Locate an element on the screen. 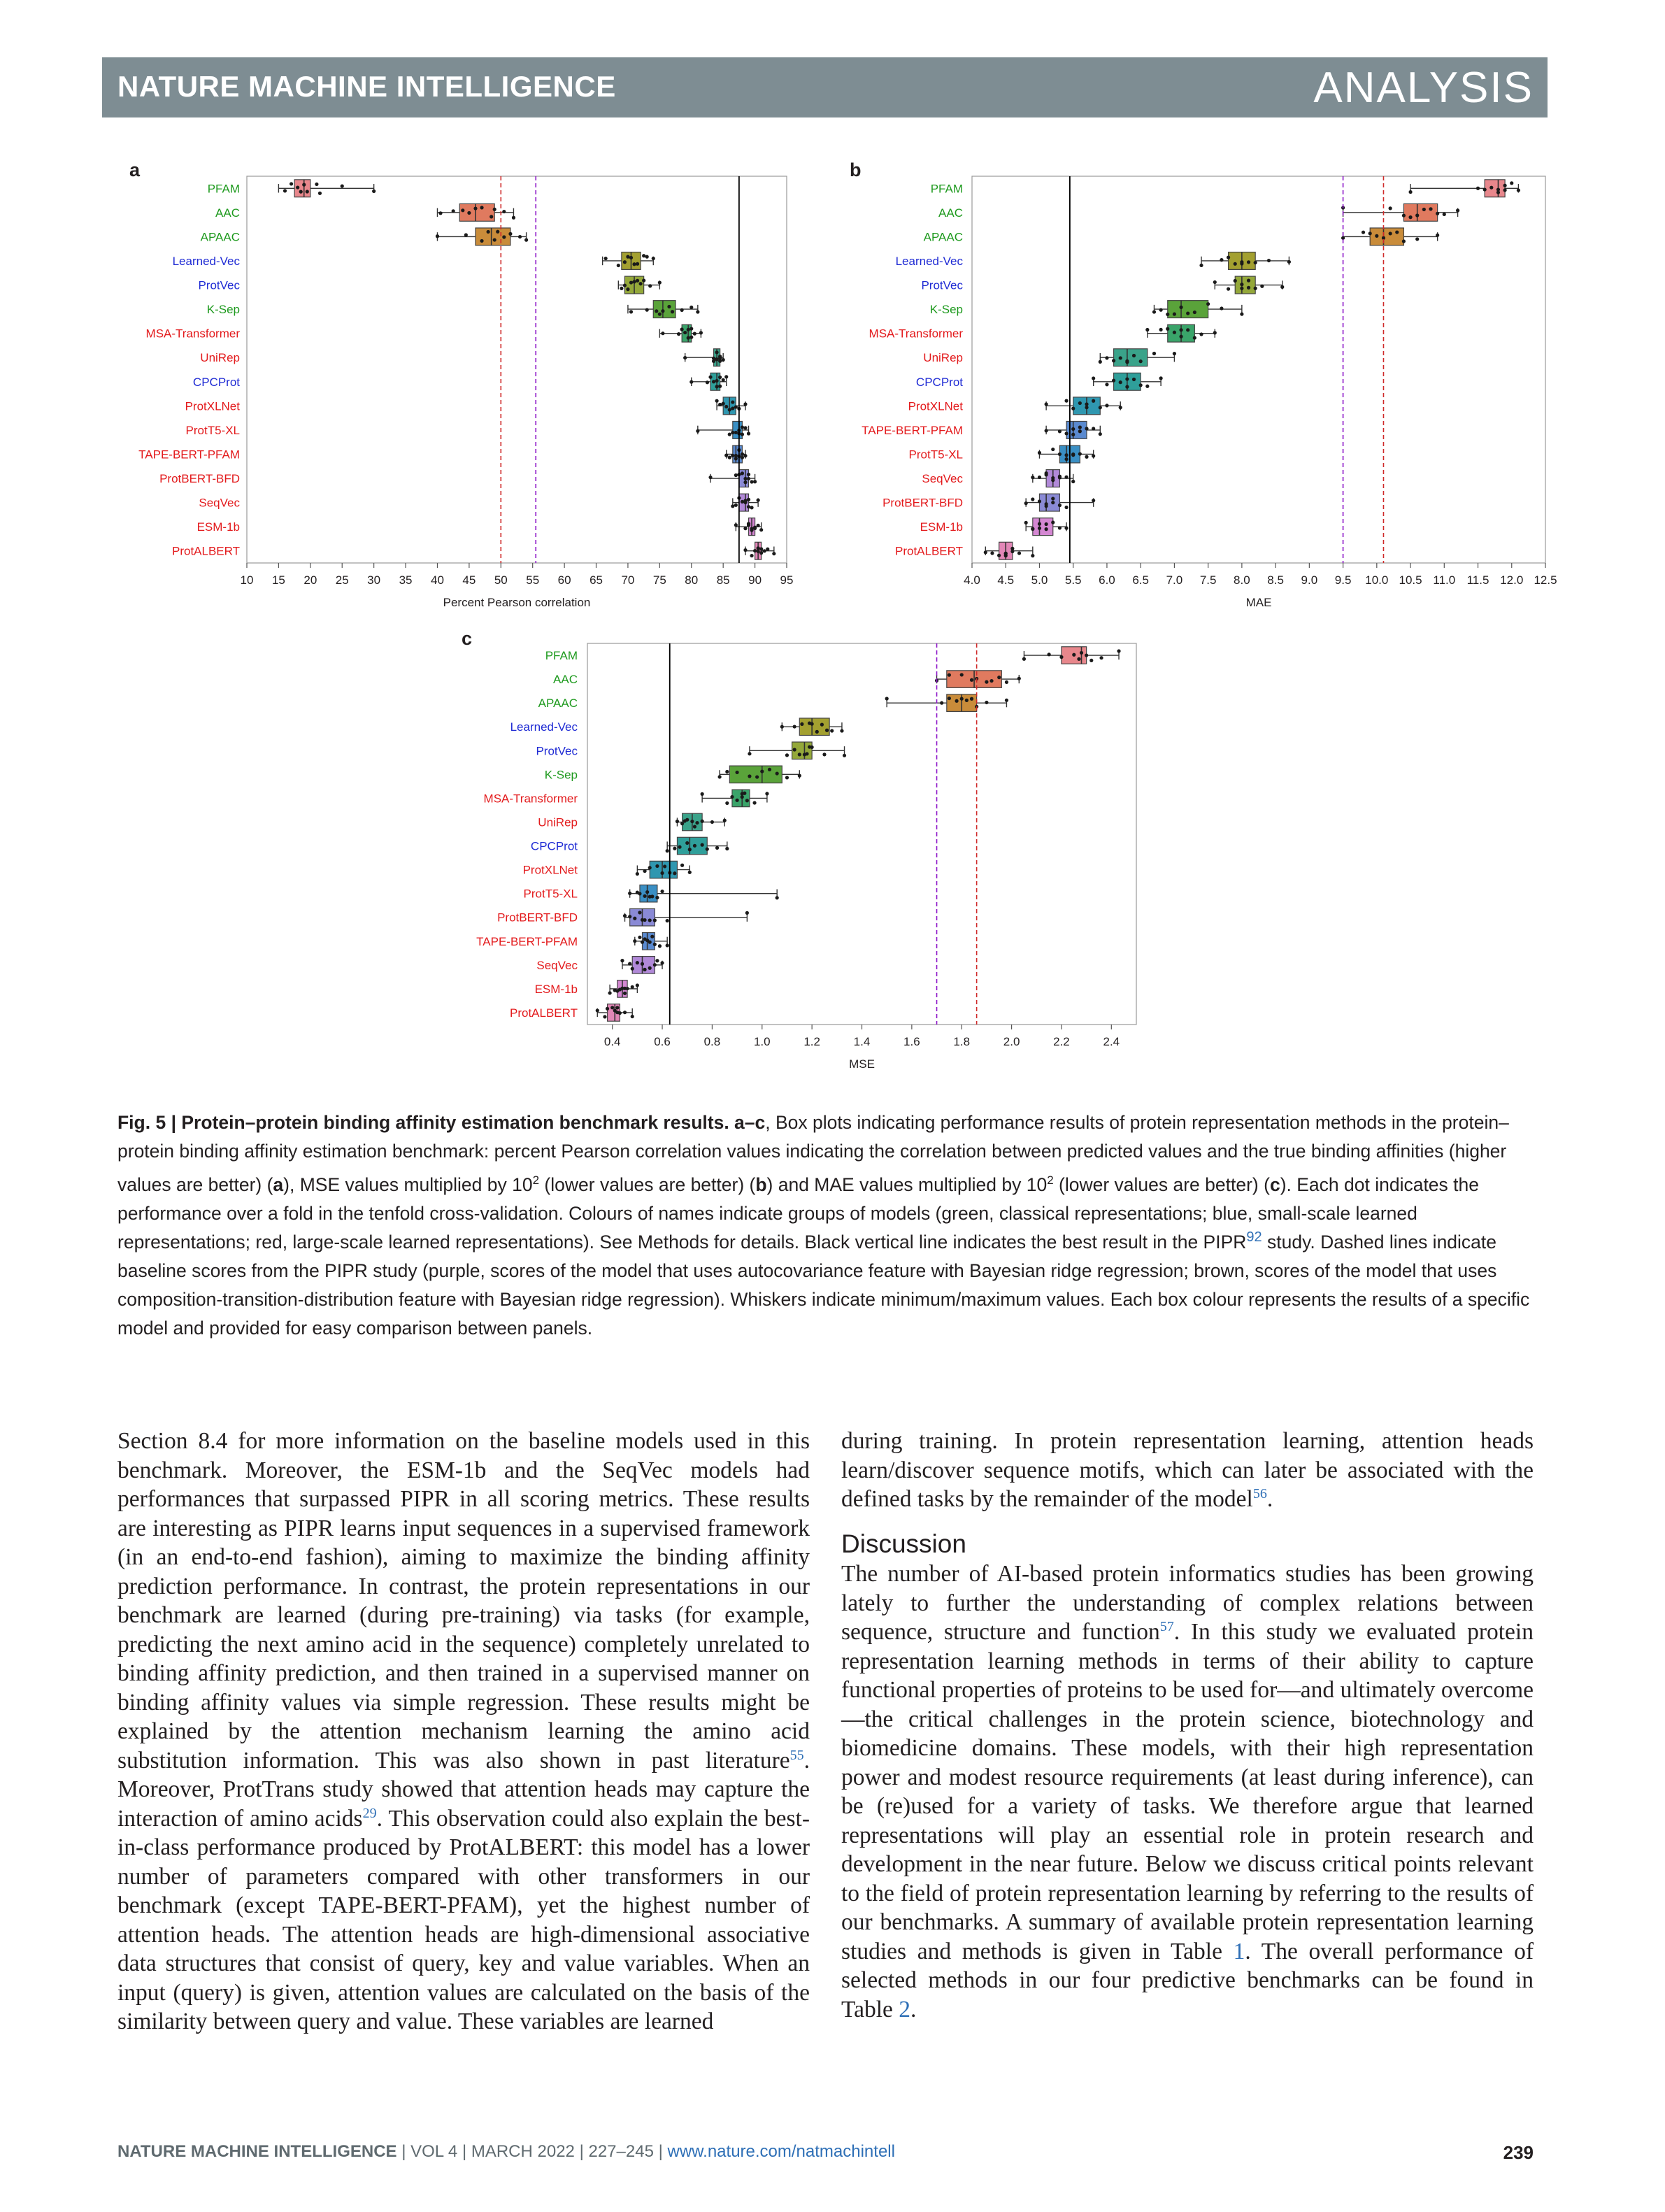 The height and width of the screenshot is (2212, 1665). x-tick-label: 0.8 is located at coordinates (712, 1041).